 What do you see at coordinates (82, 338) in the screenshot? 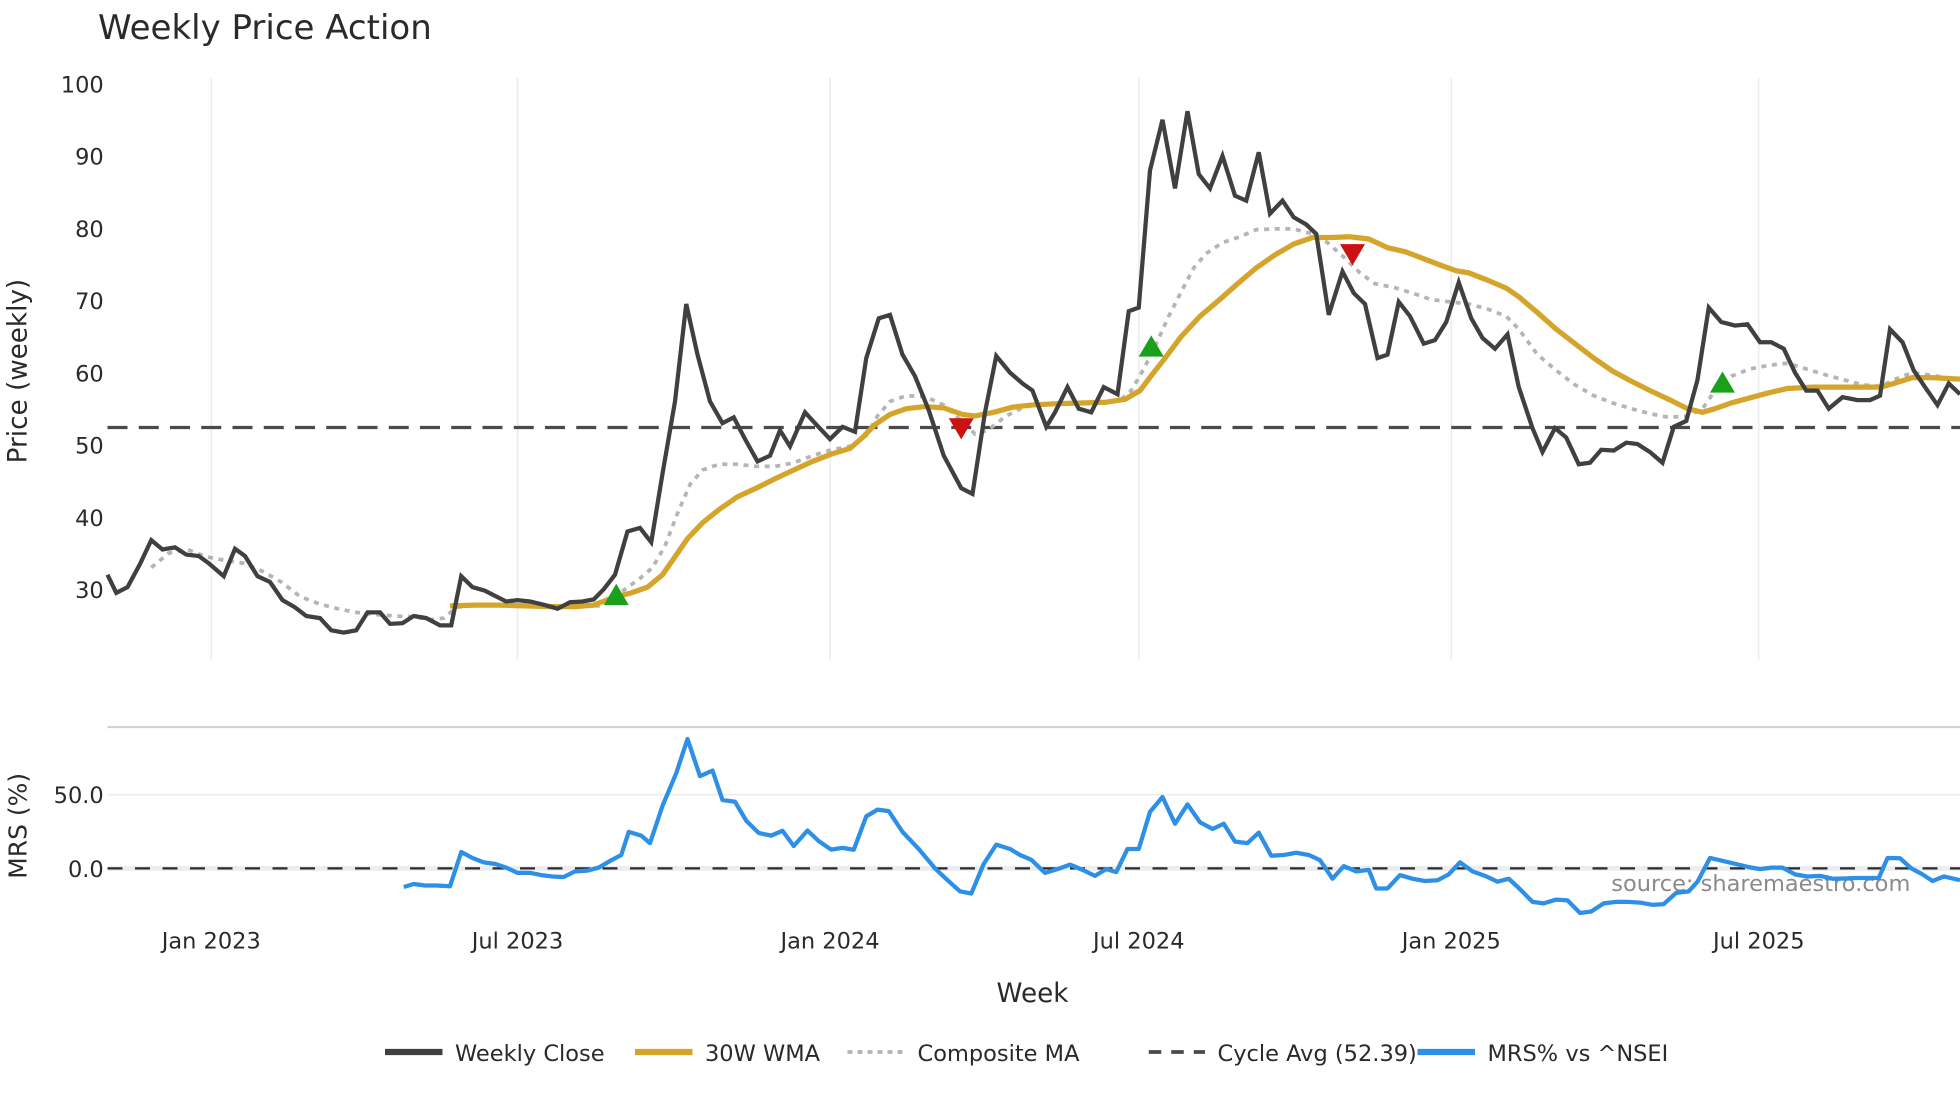
I see `price-y-axis-ticks: 30 40 50 60 70 80 90 100` at bounding box center [82, 338].